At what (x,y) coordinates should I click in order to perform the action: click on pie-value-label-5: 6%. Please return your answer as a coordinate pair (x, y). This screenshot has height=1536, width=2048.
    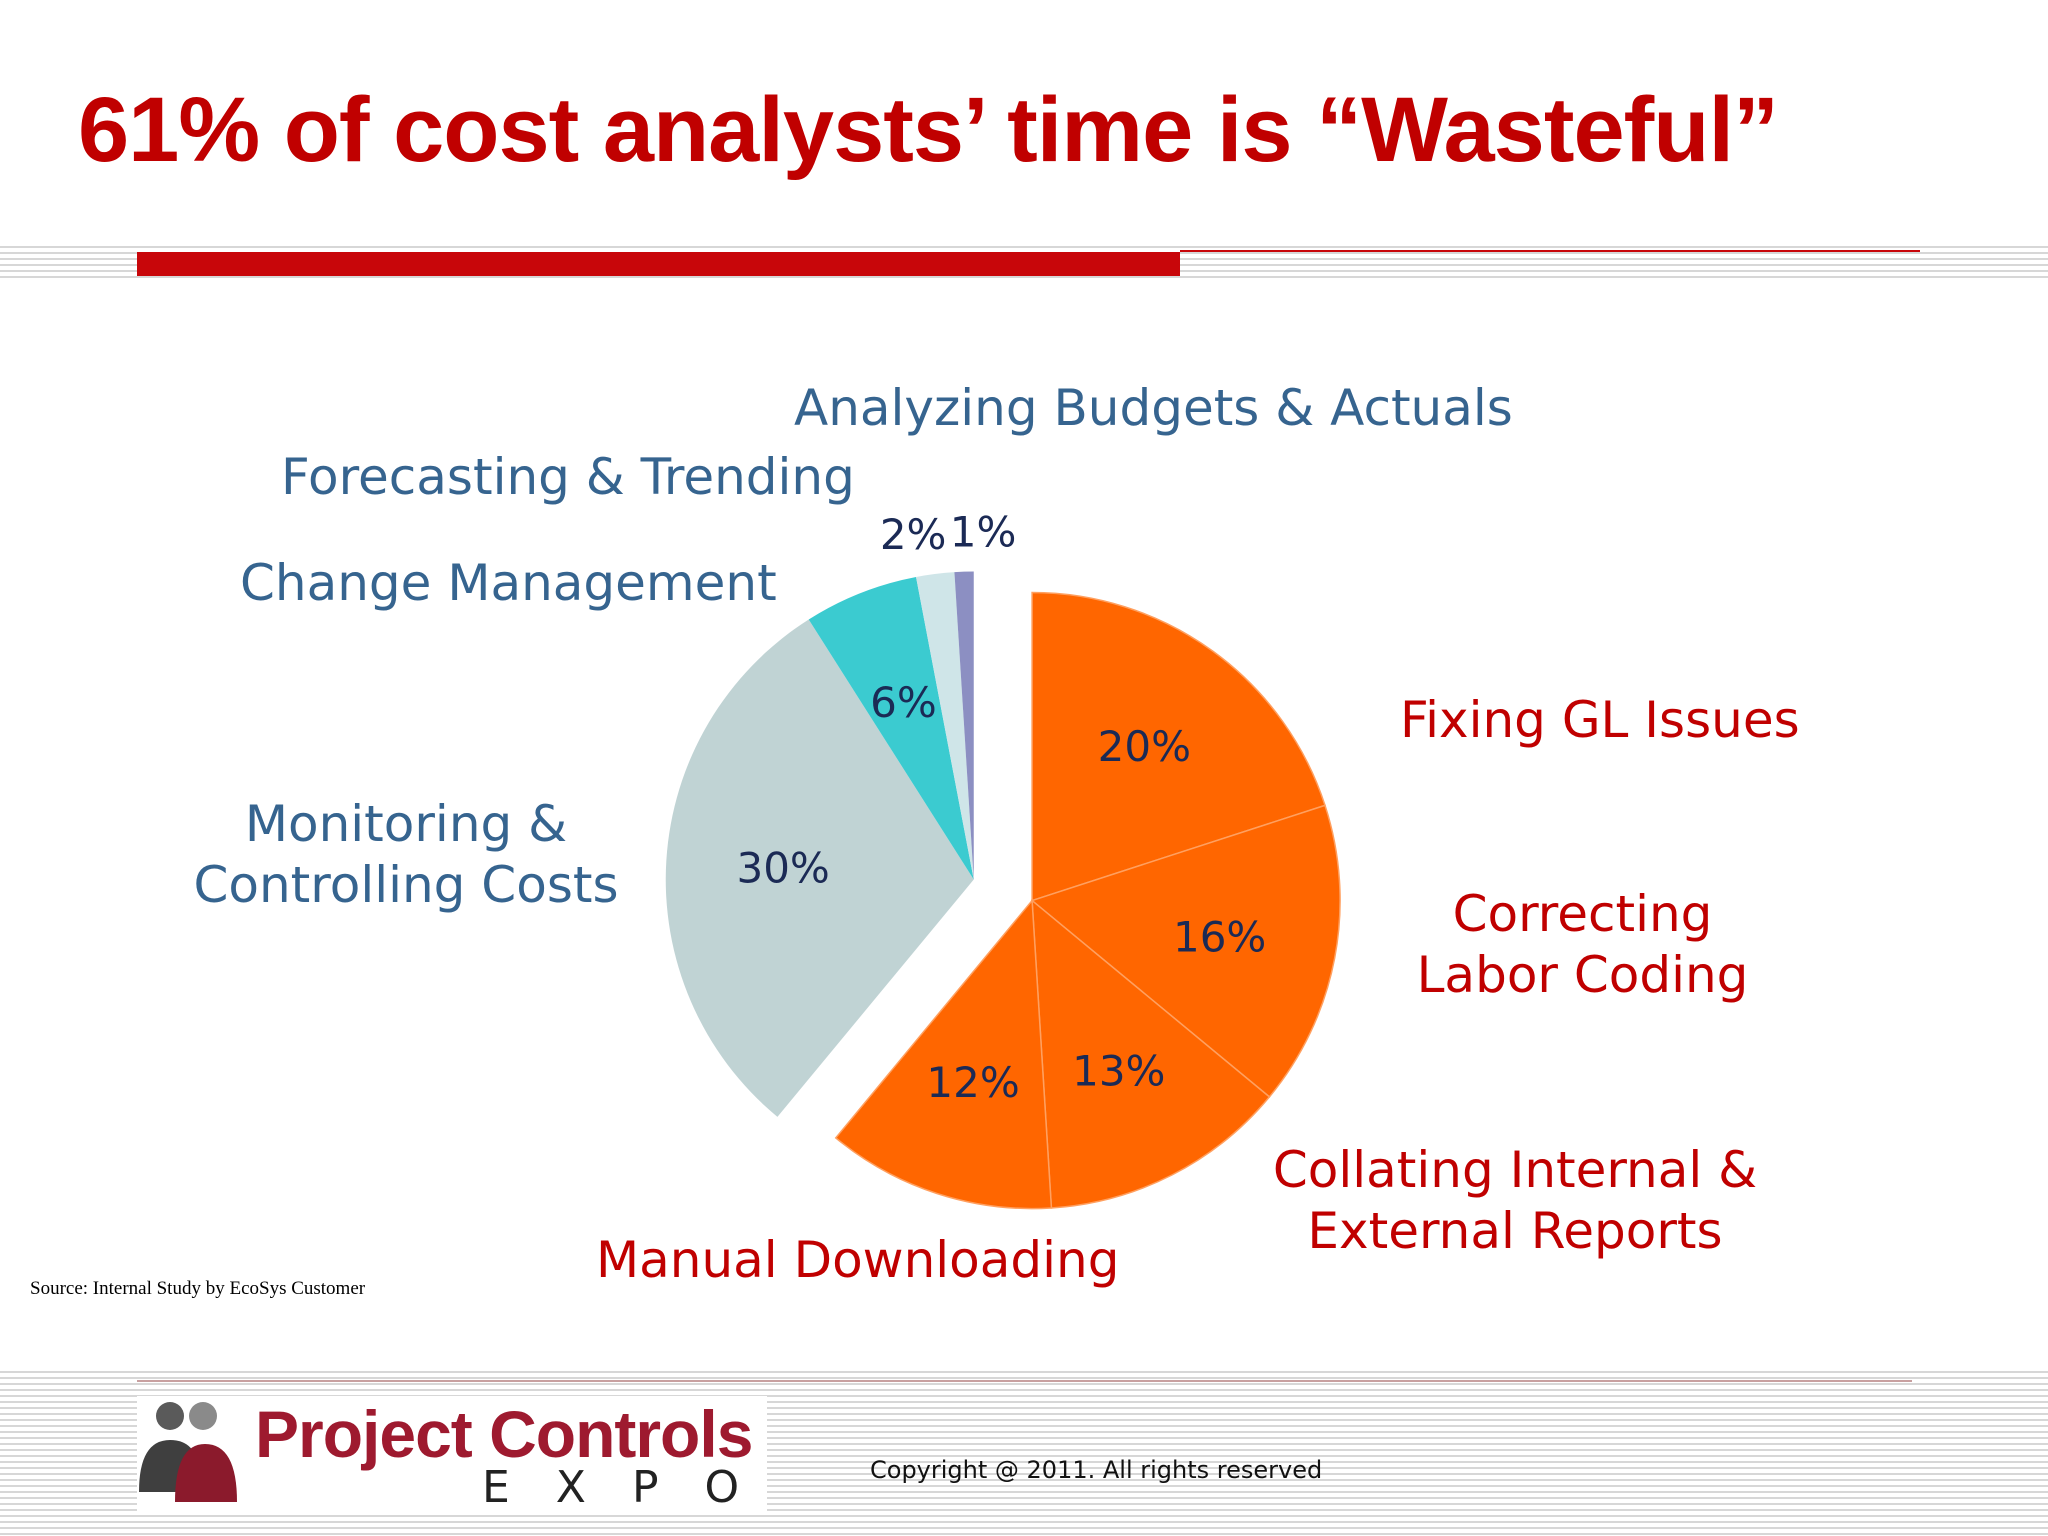
    Looking at the image, I should click on (903, 702).